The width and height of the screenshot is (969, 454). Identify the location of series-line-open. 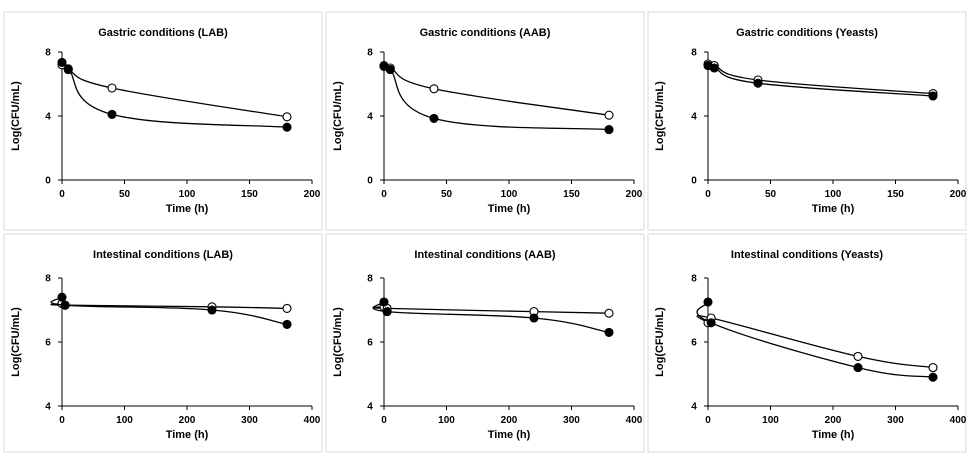
(815, 342).